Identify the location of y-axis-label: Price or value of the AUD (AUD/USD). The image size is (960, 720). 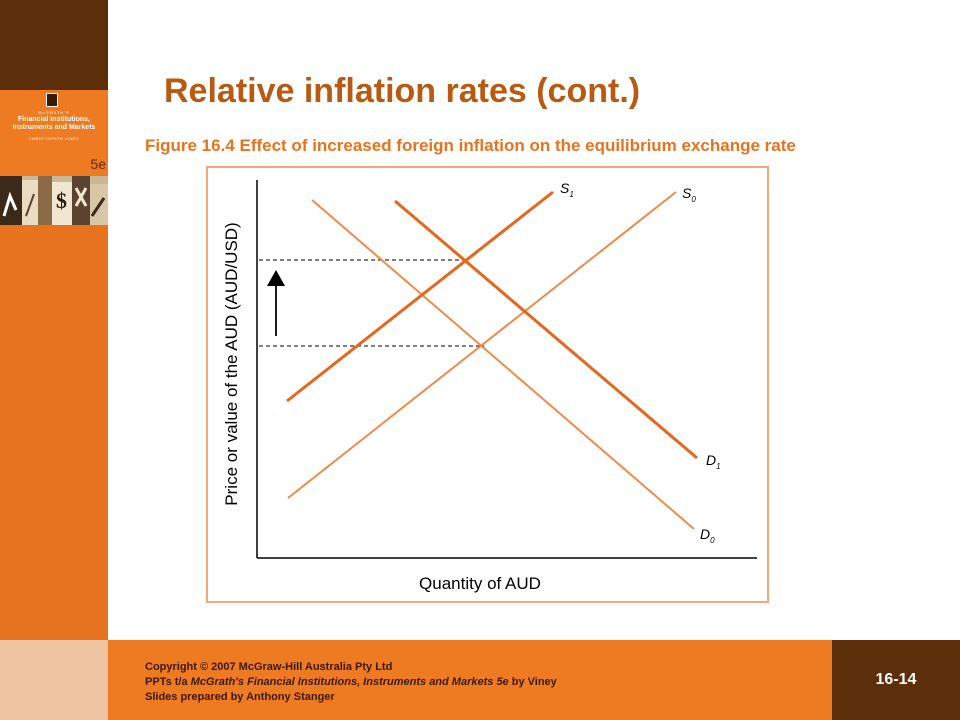
(231, 363).